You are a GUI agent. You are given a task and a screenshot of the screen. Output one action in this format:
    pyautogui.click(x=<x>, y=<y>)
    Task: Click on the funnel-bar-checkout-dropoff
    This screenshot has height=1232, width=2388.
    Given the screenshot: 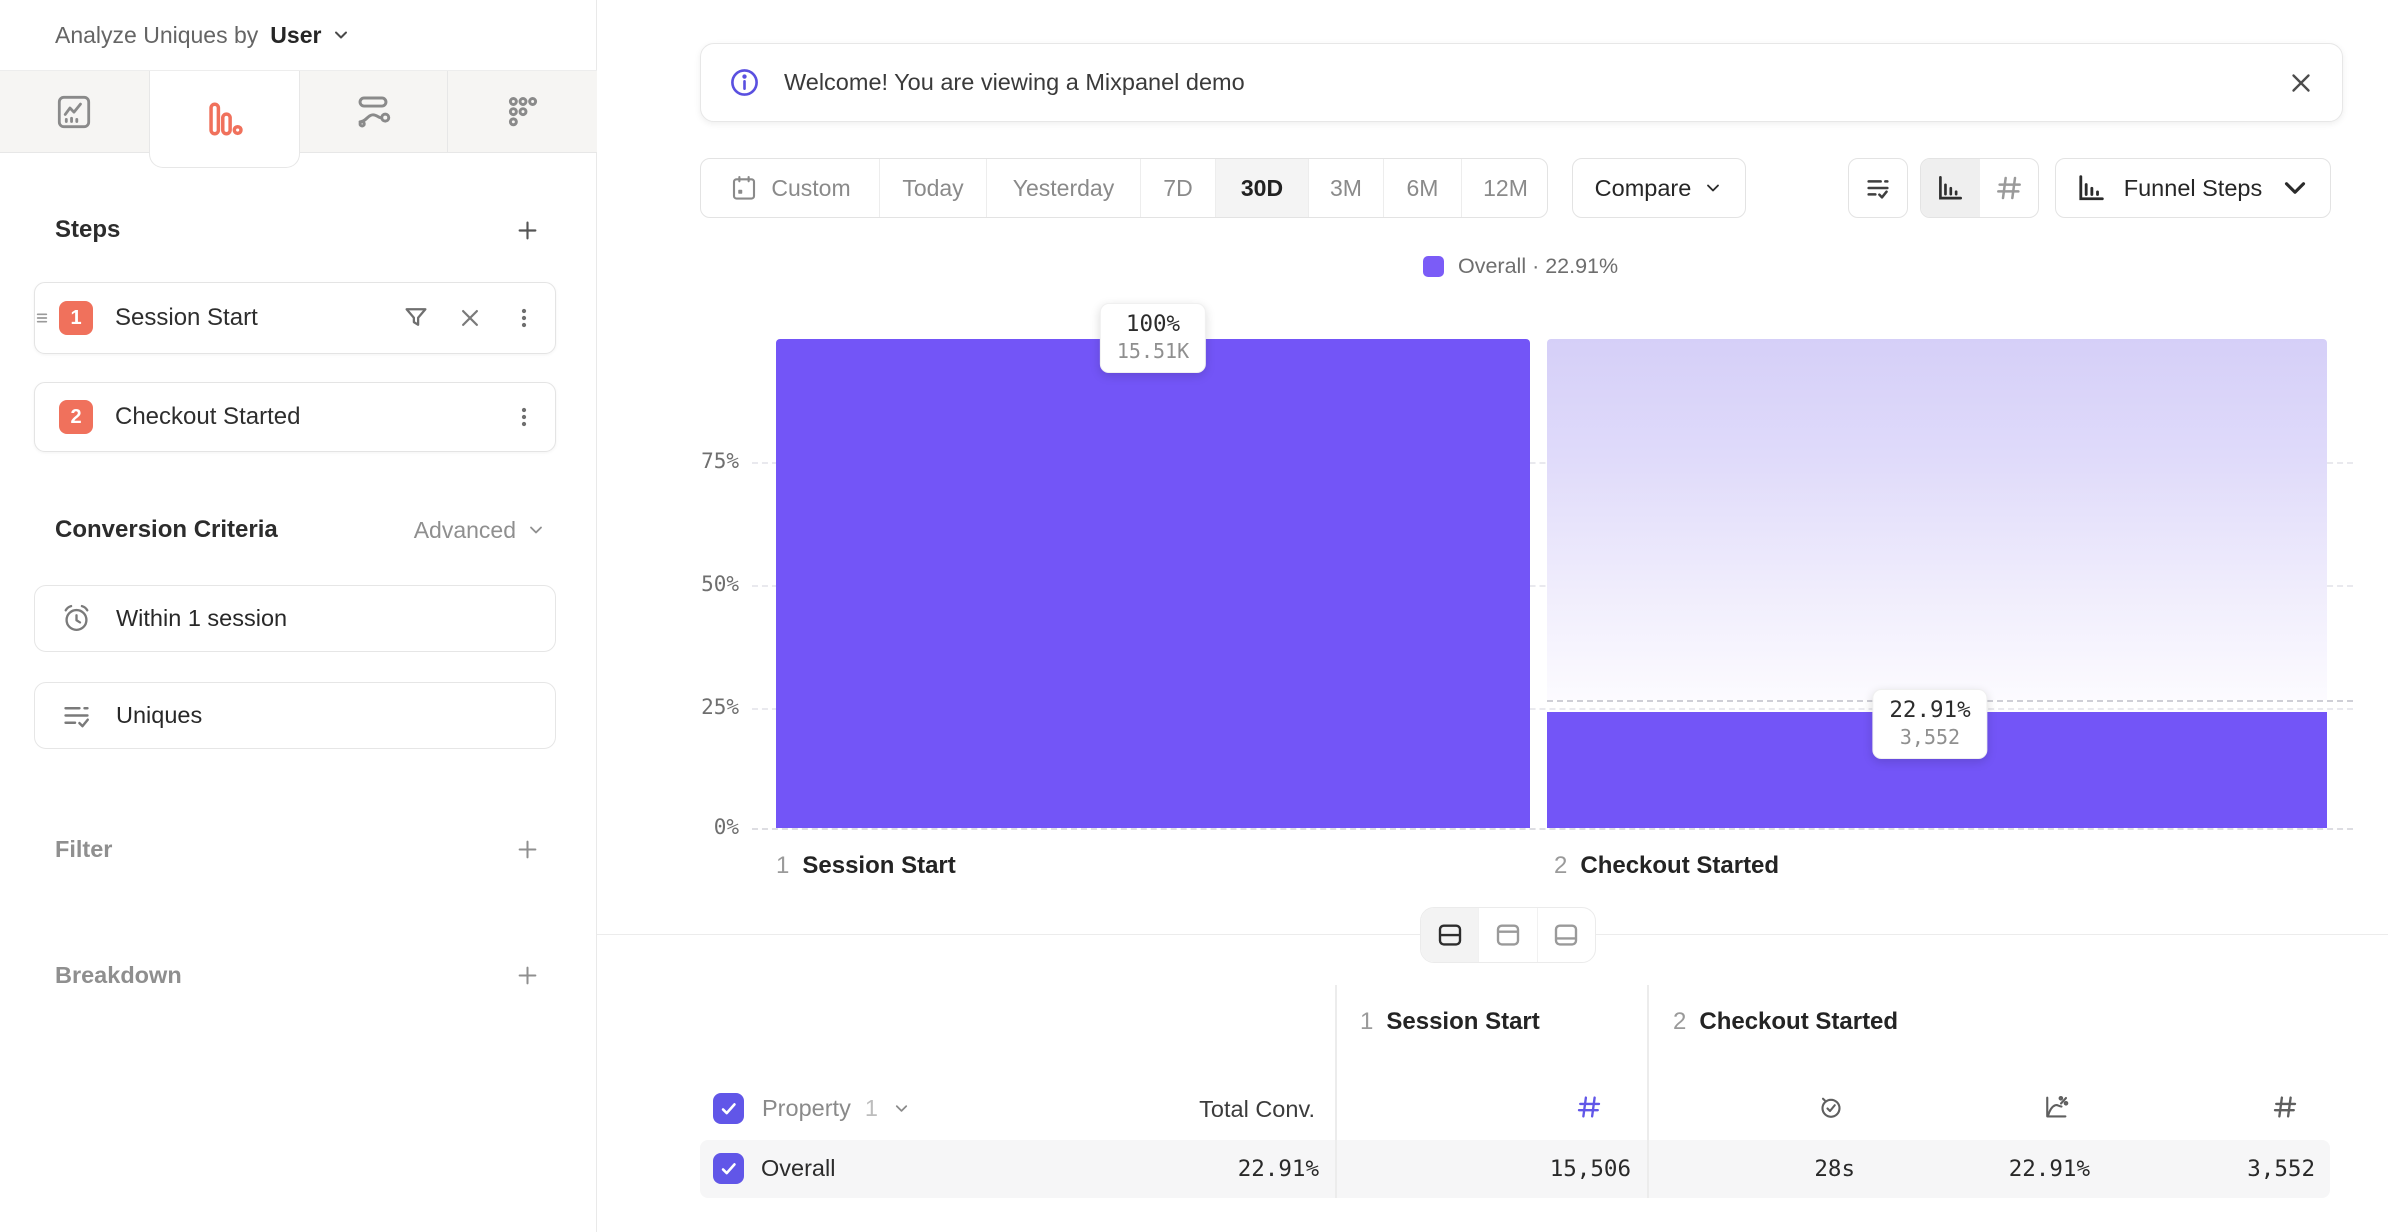 What is the action you would take?
    pyautogui.click(x=1937, y=519)
    